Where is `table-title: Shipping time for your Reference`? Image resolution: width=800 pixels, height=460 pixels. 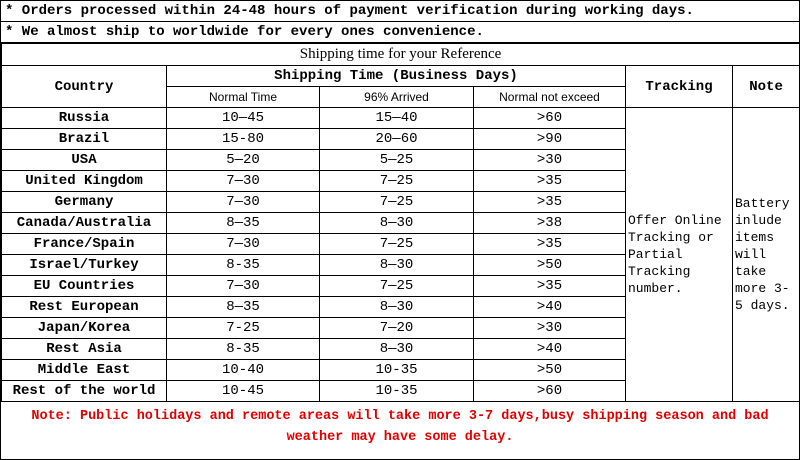
table-title: Shipping time for your Reference is located at coordinates (400, 54).